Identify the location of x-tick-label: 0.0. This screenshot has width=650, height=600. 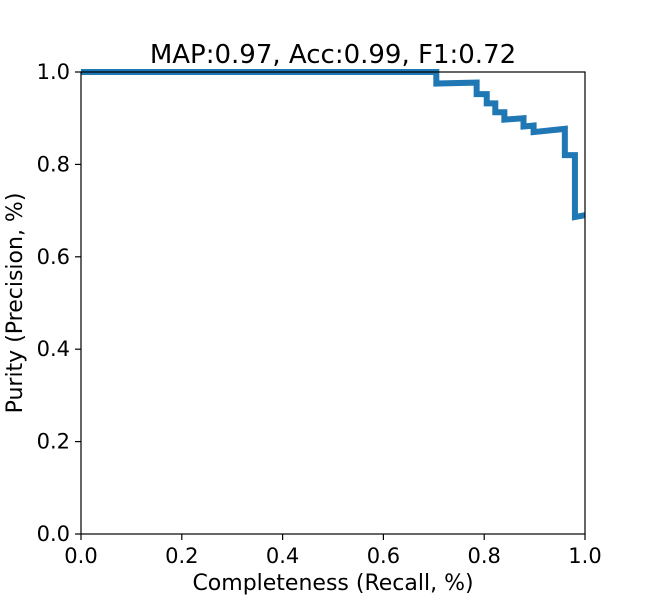
(80, 556).